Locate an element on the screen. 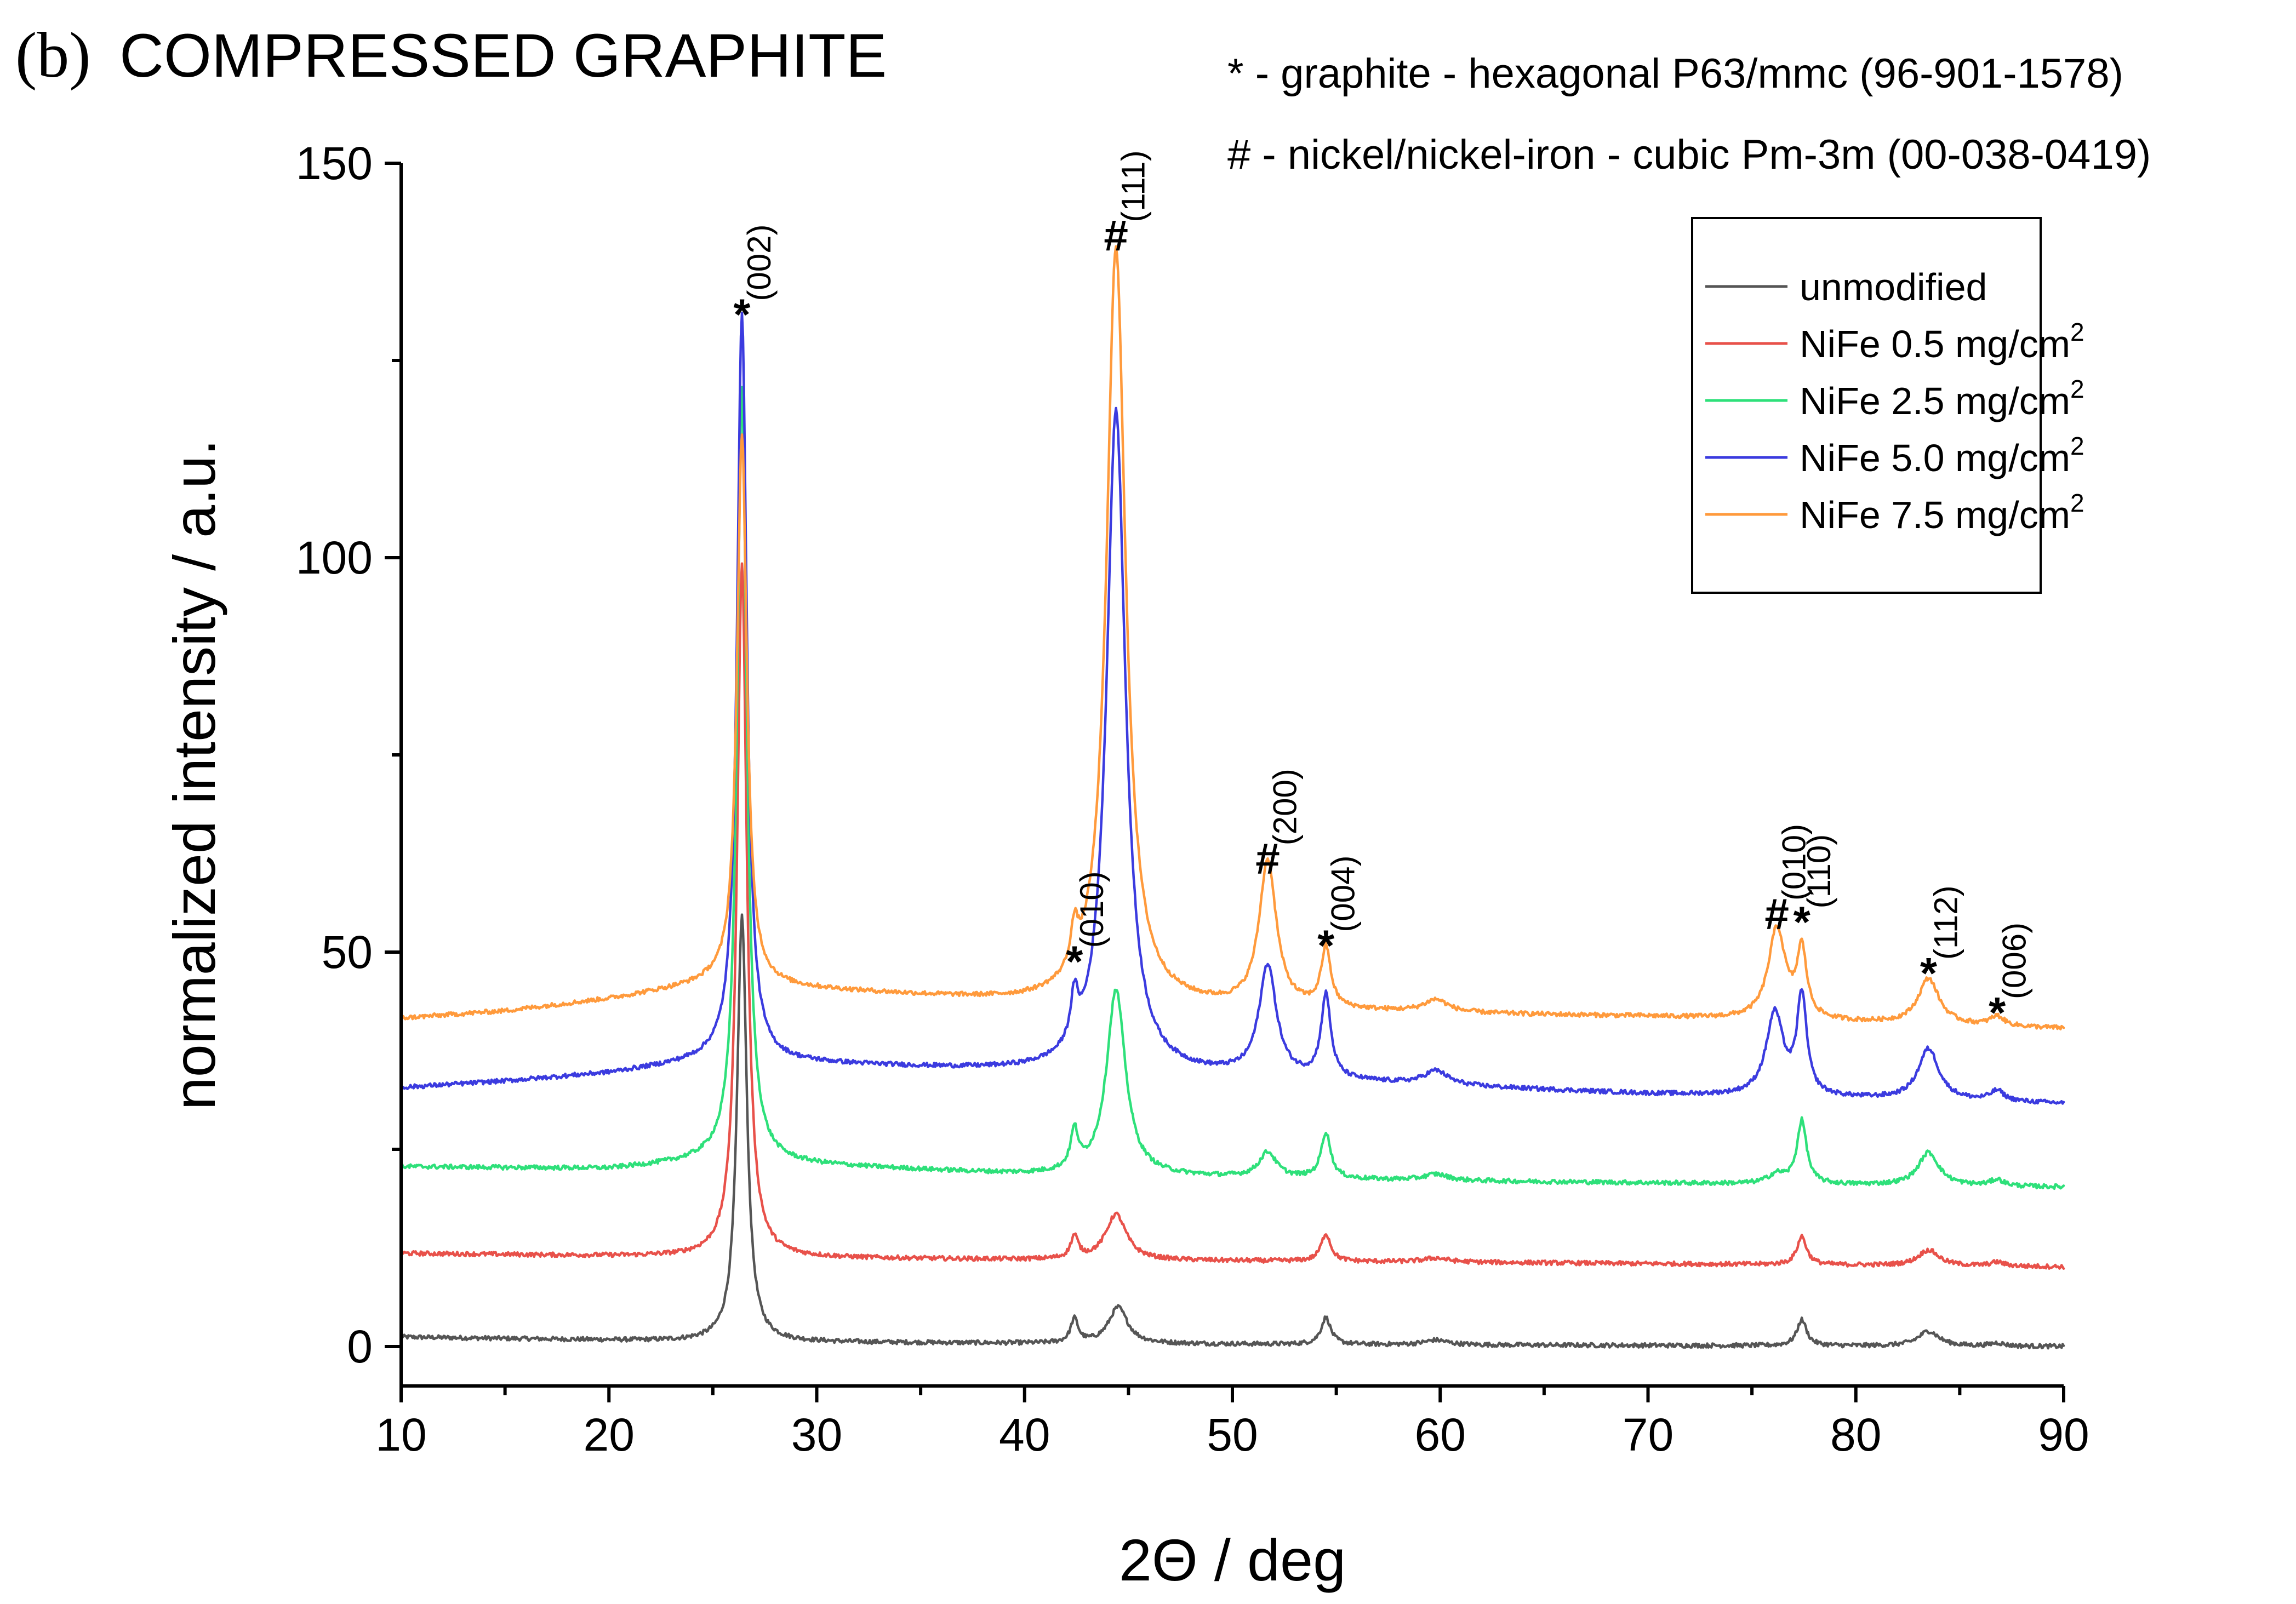 This screenshot has width=2296, height=1604. legend-label: unmodified is located at coordinates (1893, 287).